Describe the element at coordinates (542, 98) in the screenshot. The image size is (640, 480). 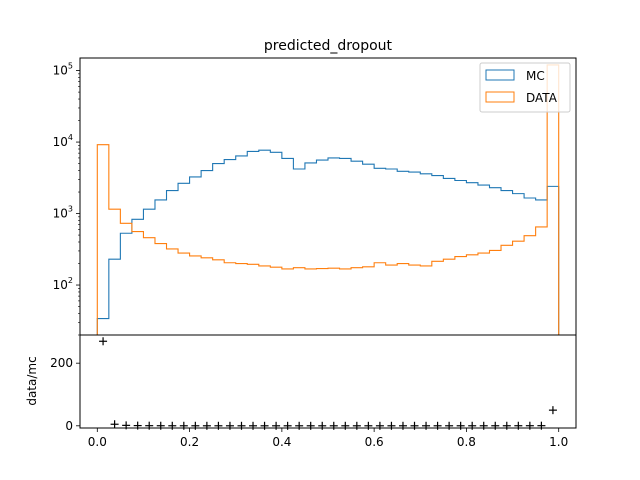
I see `legend-label-data: DATA` at that location.